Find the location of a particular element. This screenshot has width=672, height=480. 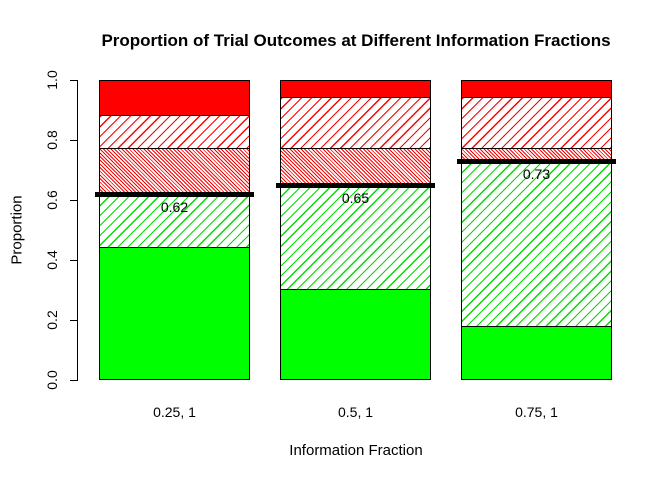

y-tick-label: 0.8 is located at coordinates (52, 140).